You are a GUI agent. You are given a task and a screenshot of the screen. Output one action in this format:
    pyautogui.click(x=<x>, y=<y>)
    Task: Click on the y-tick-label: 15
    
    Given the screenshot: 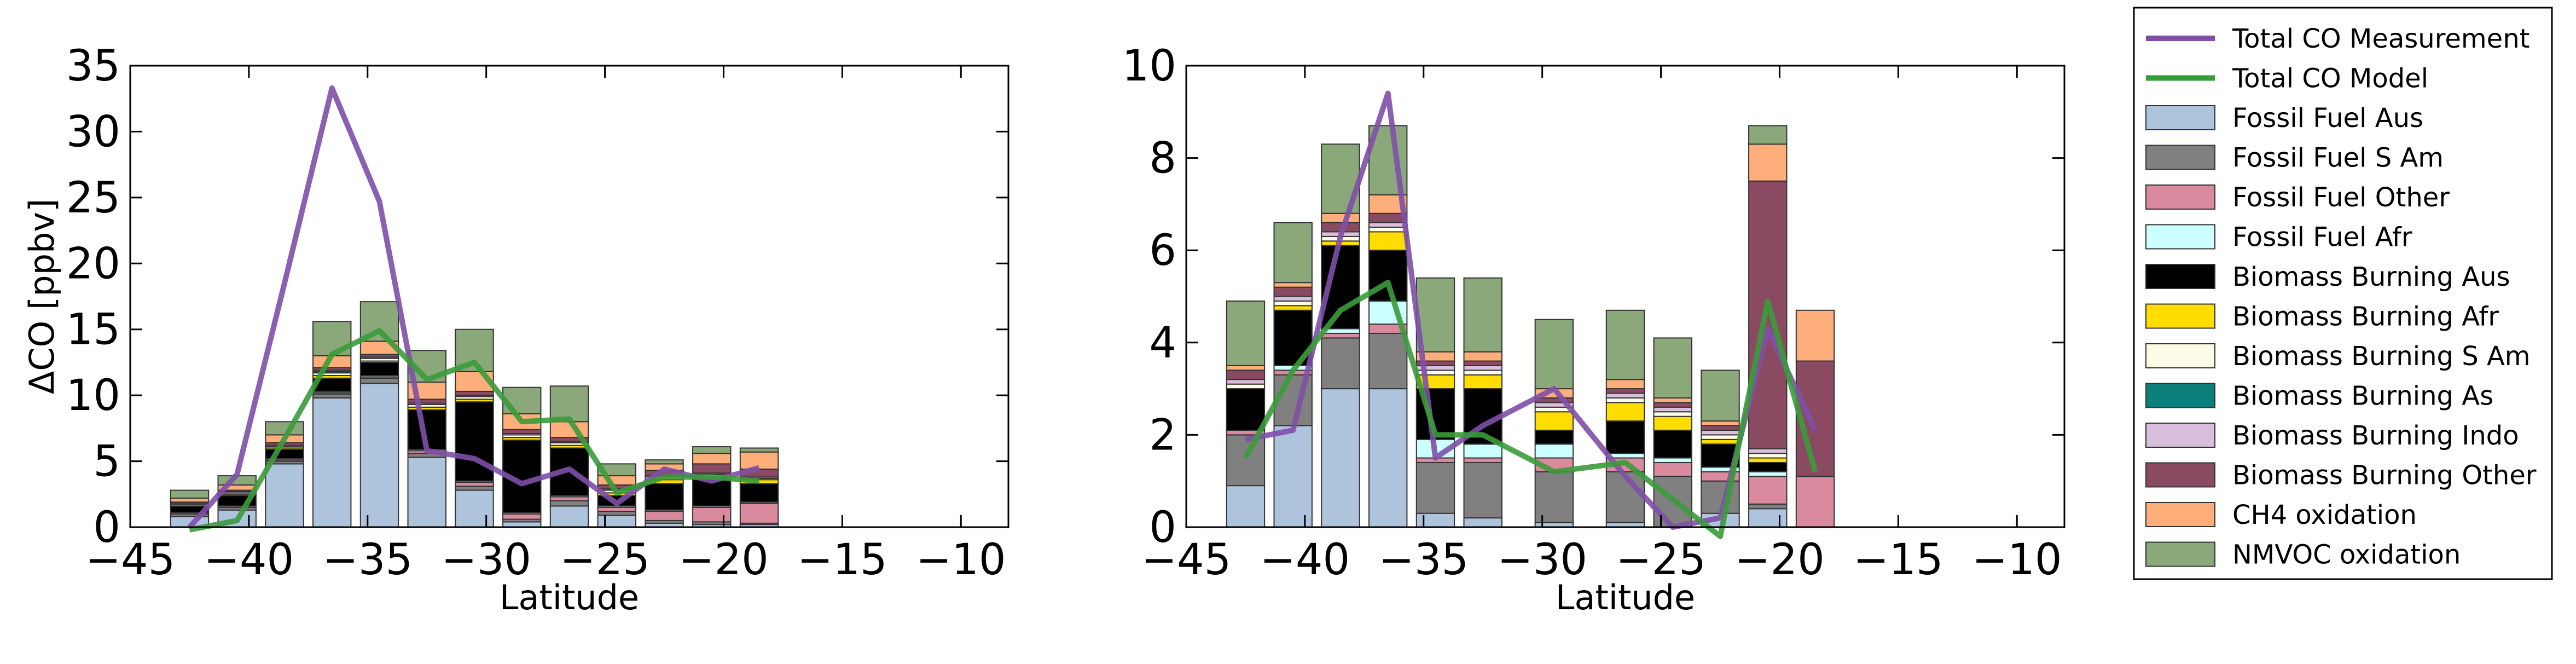 What is the action you would take?
    pyautogui.click(x=93, y=330)
    